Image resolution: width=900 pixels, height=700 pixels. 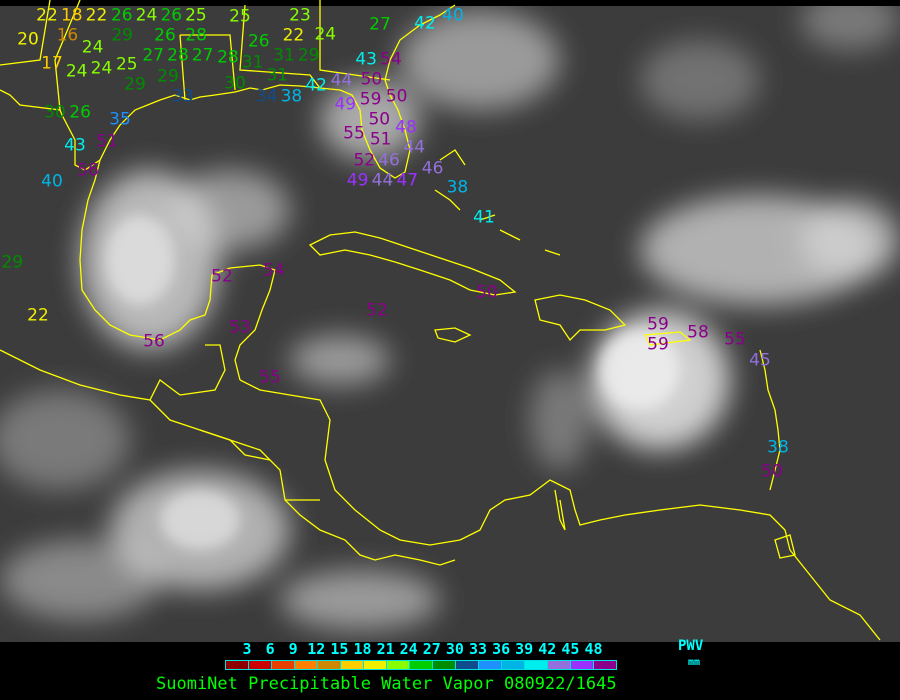 What do you see at coordinates (183, 96) in the screenshot?
I see `station-pwv-value: 33` at bounding box center [183, 96].